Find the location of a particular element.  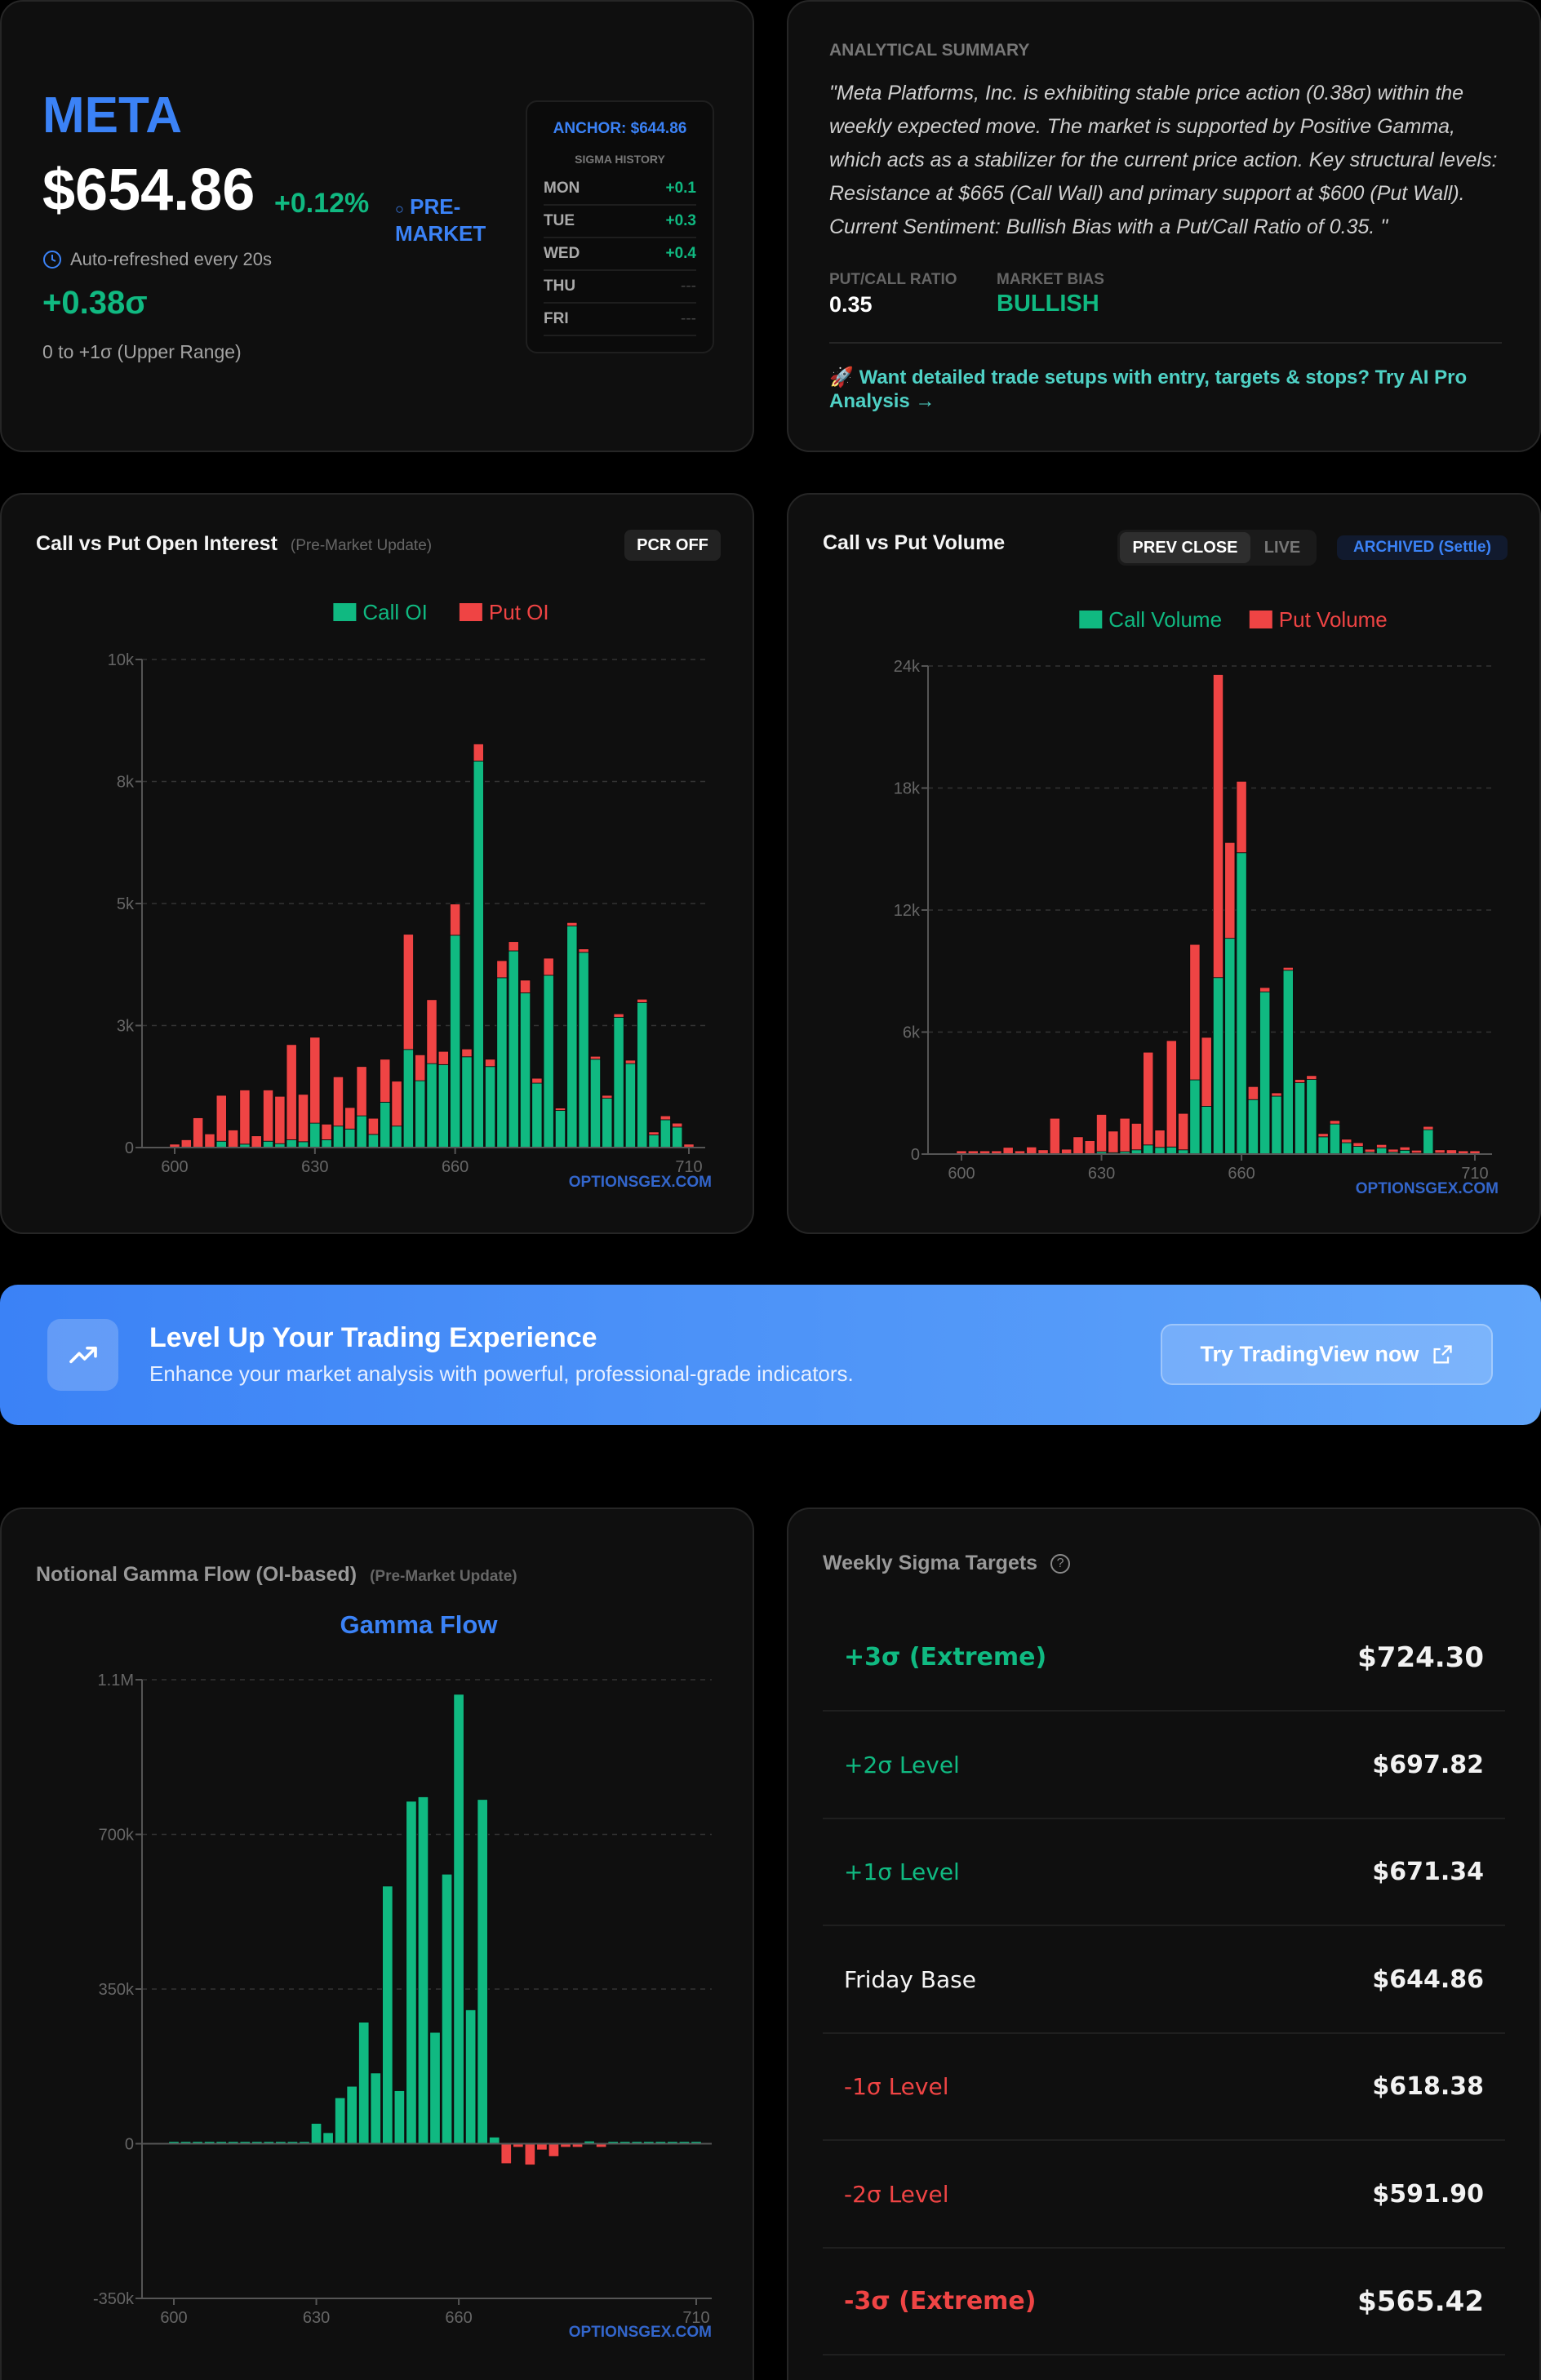

pcr-value: 0.35 is located at coordinates (851, 305).